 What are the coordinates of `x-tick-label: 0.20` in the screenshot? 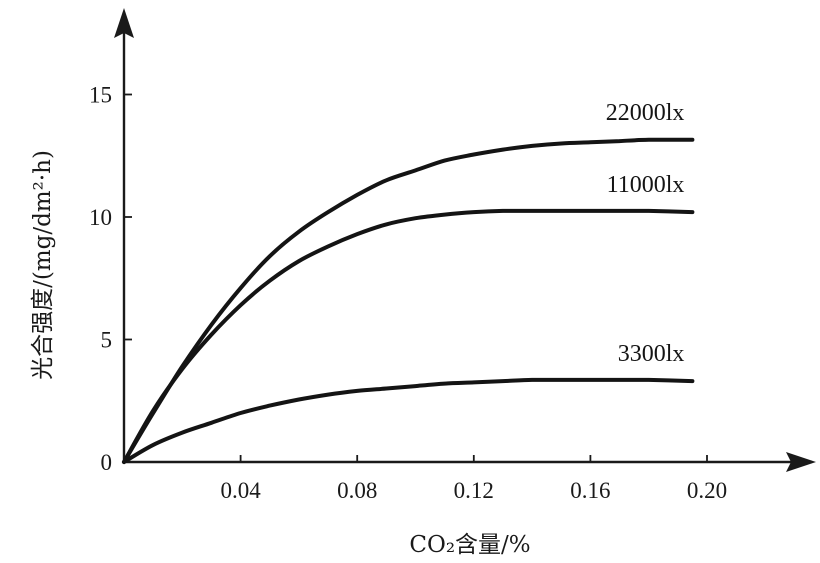 It's located at (707, 490).